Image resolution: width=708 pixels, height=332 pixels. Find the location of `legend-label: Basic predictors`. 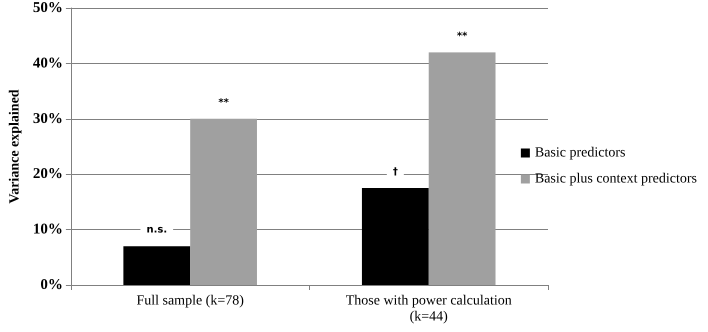

legend-label: Basic predictors is located at coordinates (580, 153).